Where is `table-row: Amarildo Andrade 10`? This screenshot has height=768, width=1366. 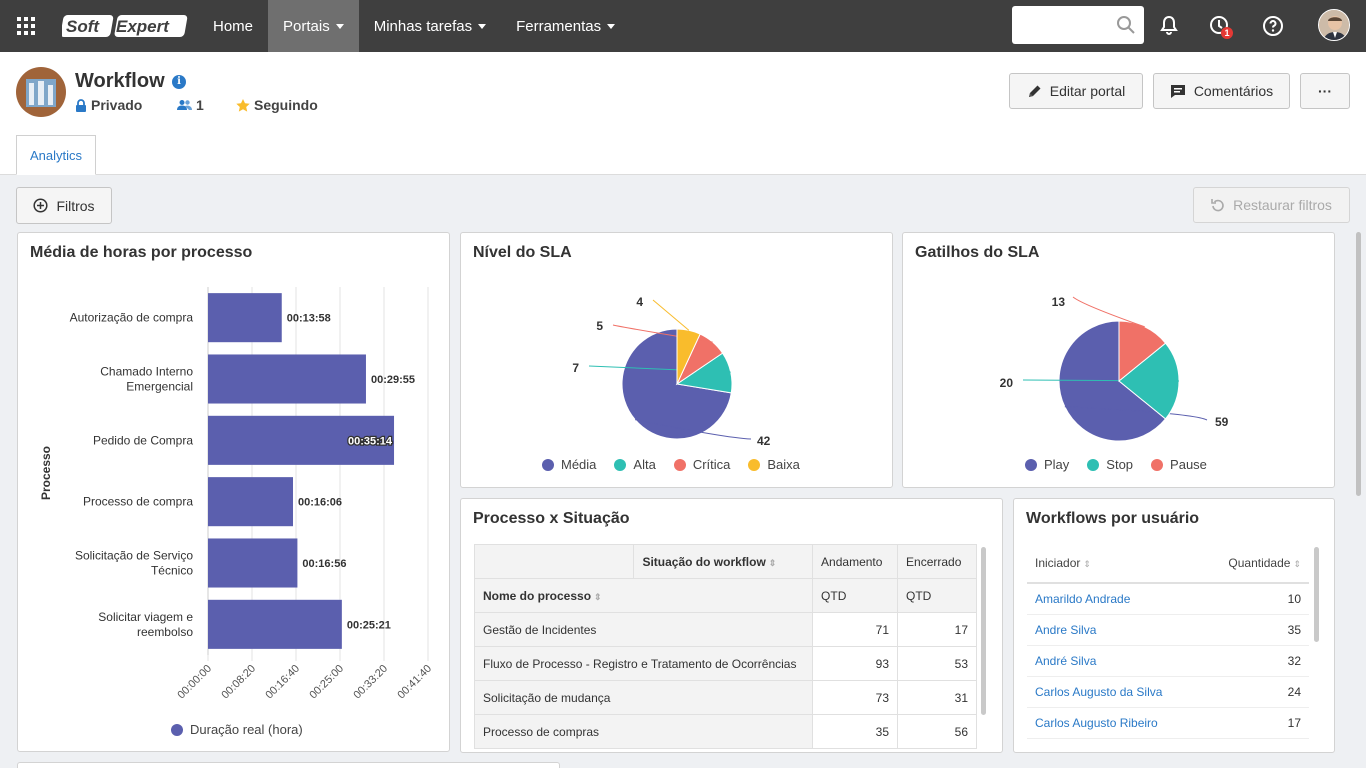
table-row: Amarildo Andrade 10 is located at coordinates (1168, 599).